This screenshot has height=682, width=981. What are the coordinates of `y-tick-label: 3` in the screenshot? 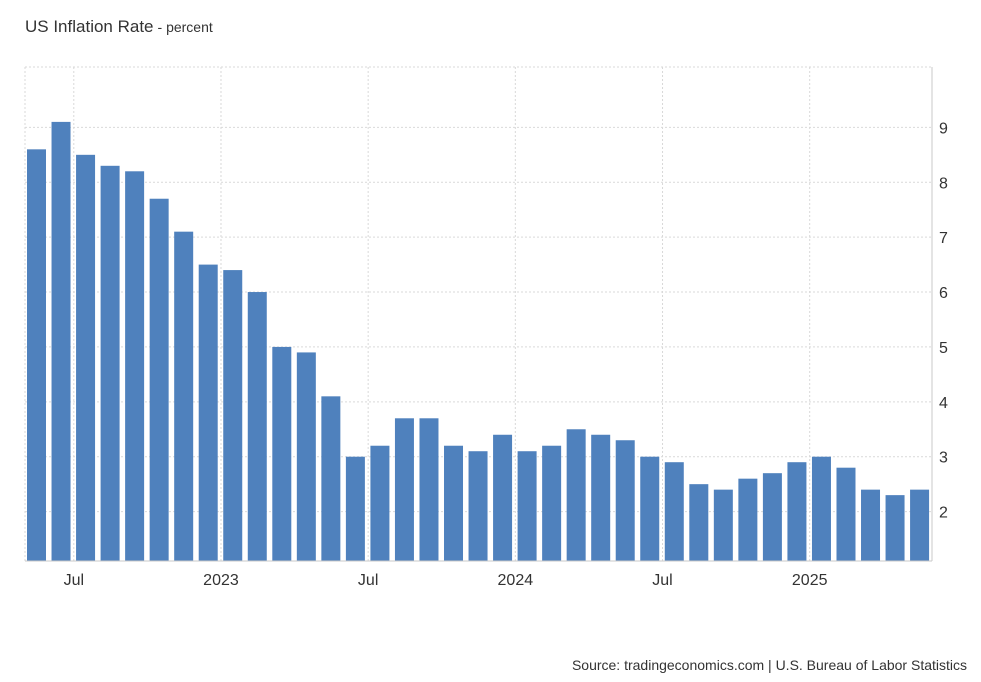 It's located at (943, 458).